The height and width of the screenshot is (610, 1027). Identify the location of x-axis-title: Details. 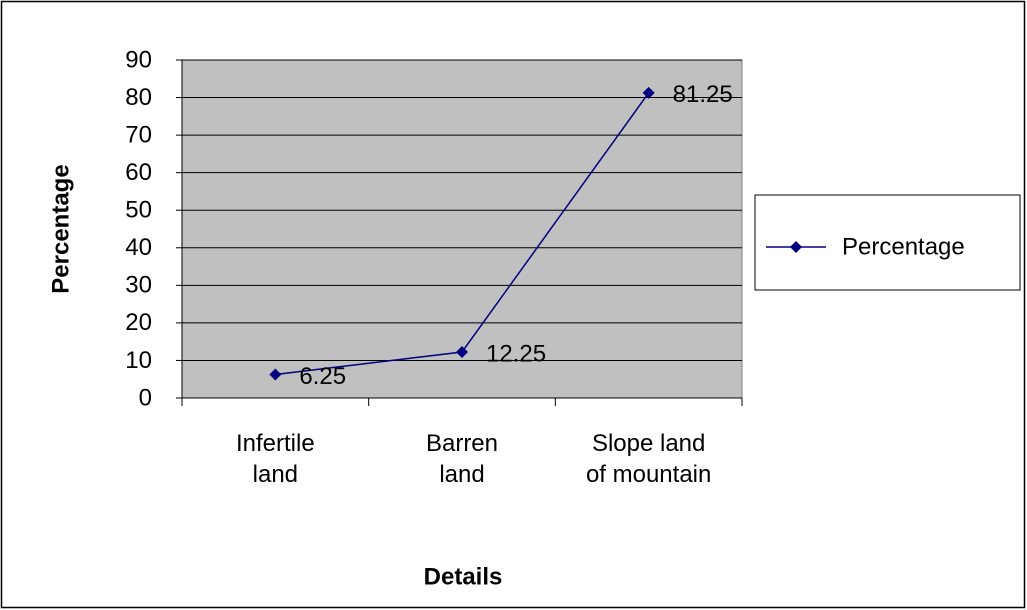
(463, 576).